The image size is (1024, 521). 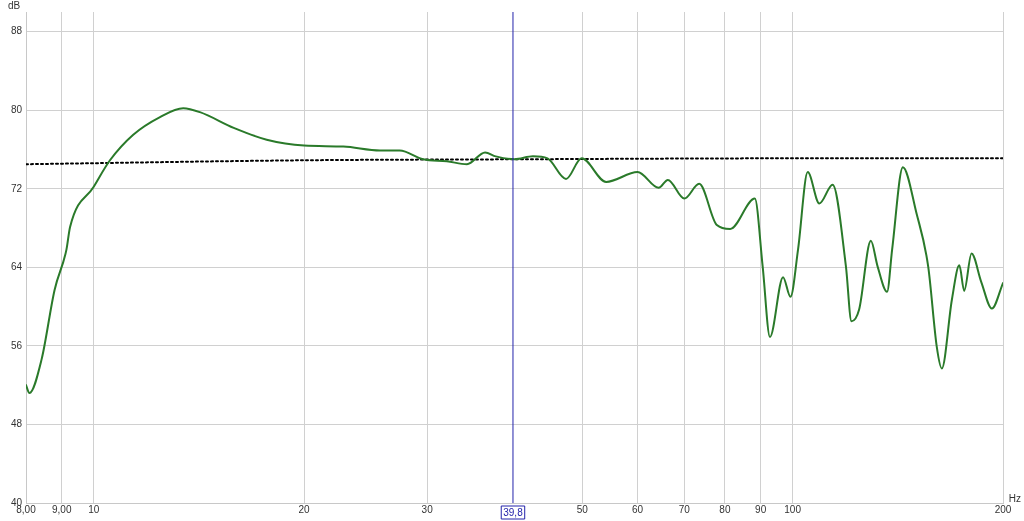 I want to click on x-tick-label: 200, so click(x=1003, y=509).